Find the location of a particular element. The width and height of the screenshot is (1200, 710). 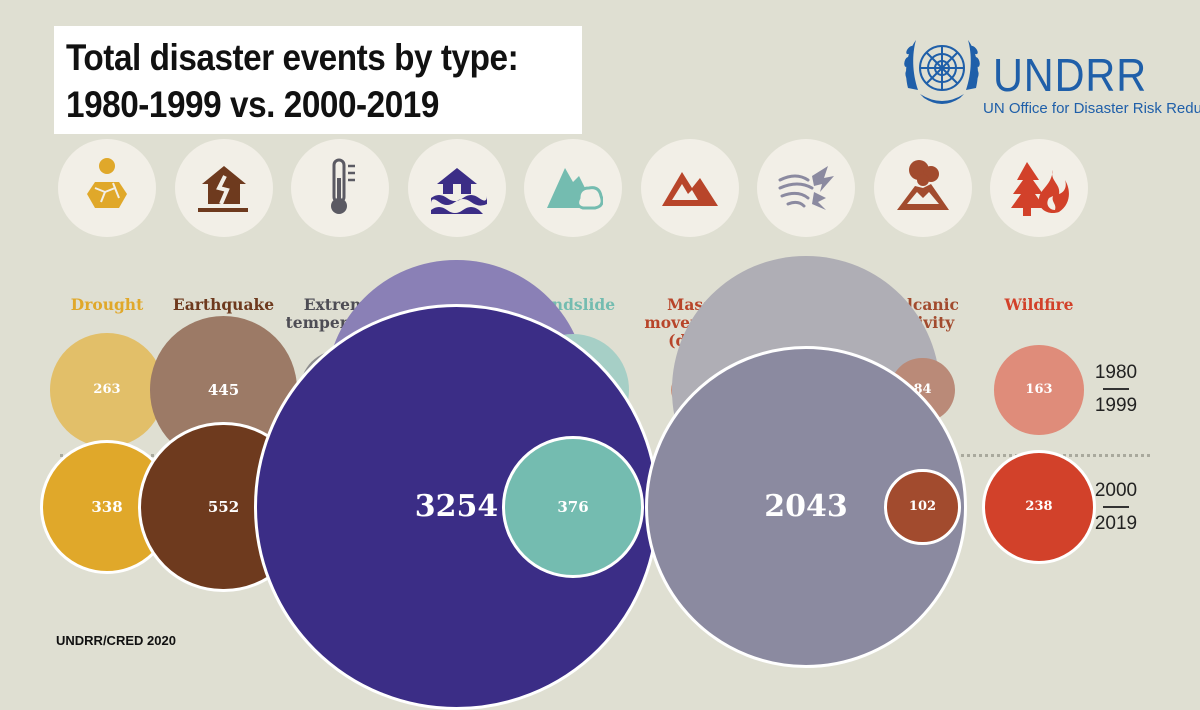

bubble-value: 163 is located at coordinates (1039, 390).